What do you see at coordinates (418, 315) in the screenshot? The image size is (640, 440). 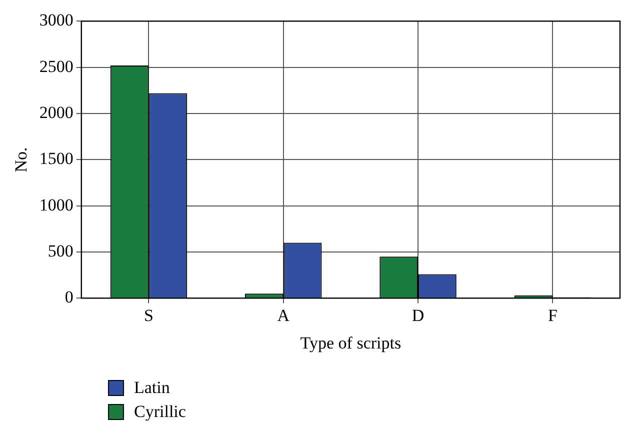 I see `x-tick-label: D` at bounding box center [418, 315].